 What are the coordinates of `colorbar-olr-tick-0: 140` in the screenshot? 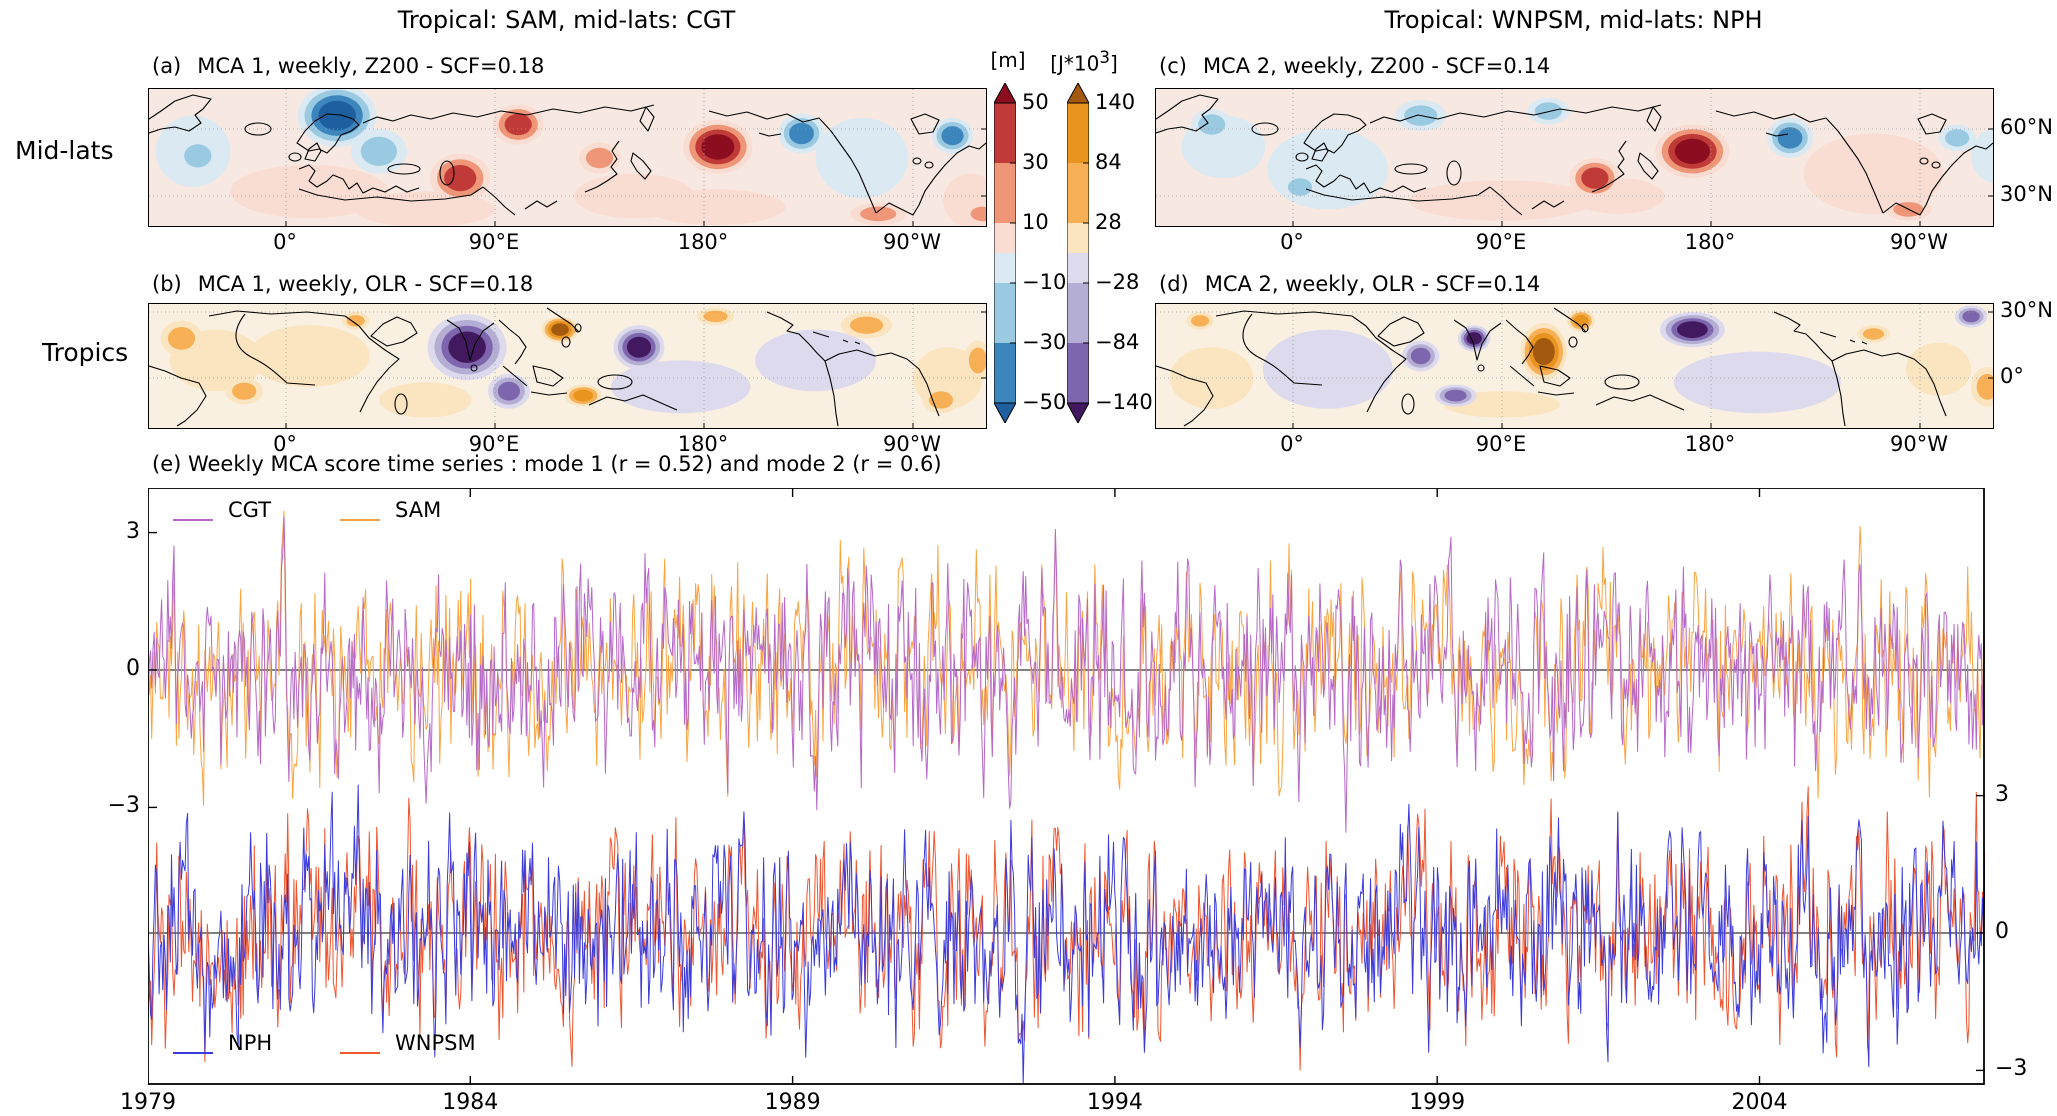 It's located at (1115, 102).